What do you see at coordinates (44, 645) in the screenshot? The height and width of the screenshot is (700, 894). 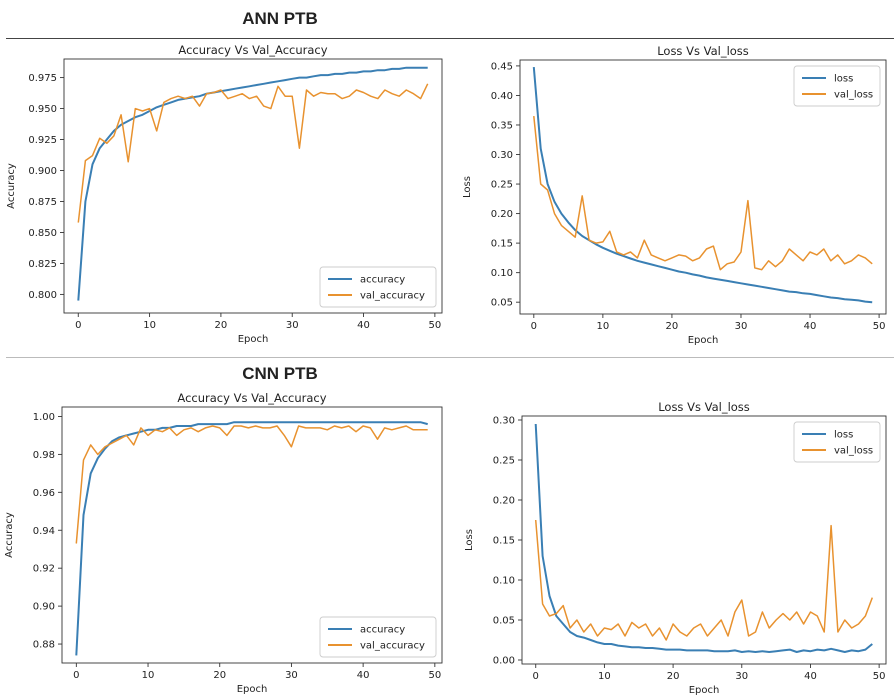 I see `y-tick-label: 0.88` at bounding box center [44, 645].